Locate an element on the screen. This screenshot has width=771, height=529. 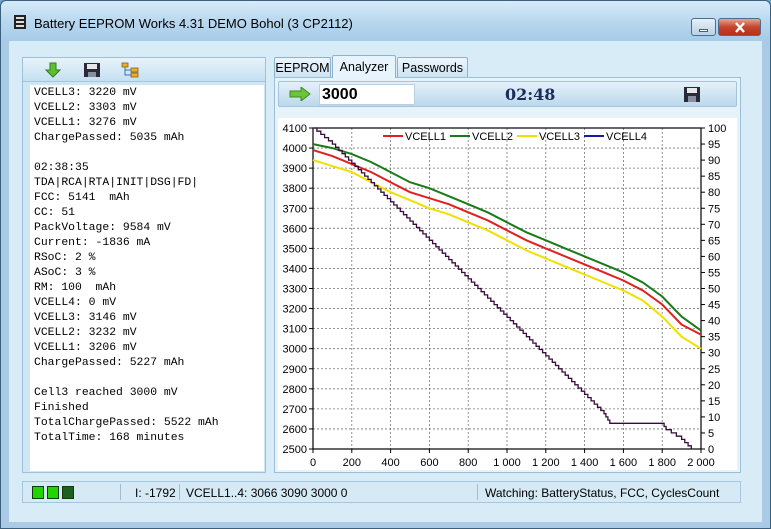
minimize-button is located at coordinates (703, 27).